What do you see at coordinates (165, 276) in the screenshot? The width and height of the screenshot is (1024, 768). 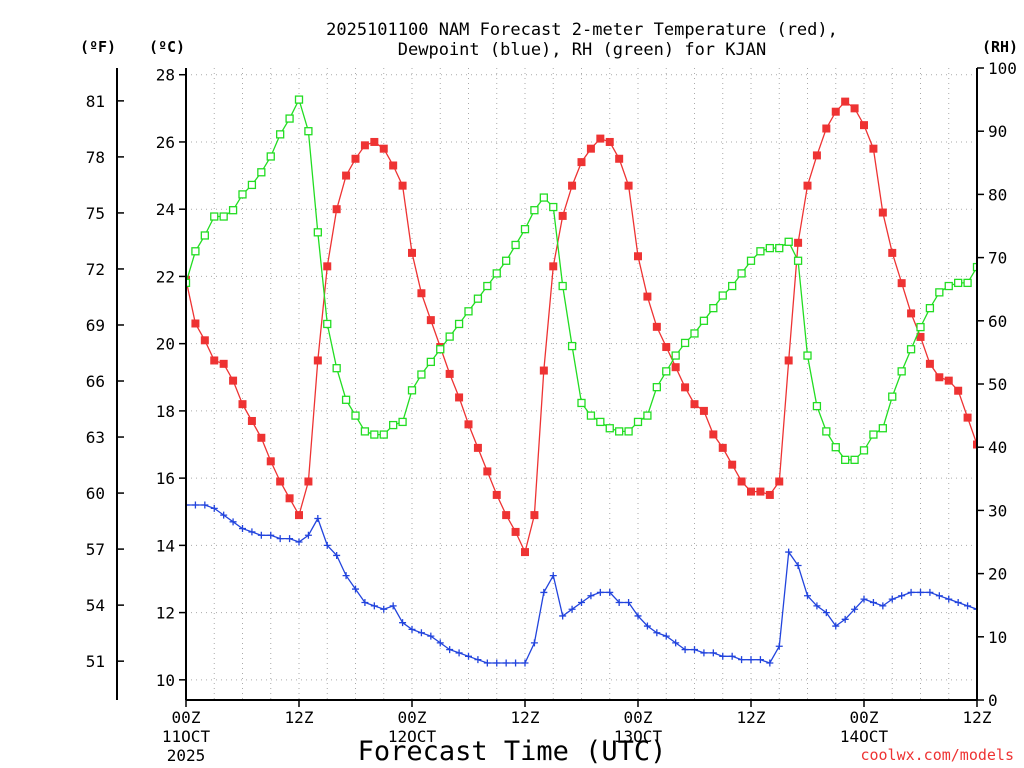 I see `celsius-tick-label: 22` at bounding box center [165, 276].